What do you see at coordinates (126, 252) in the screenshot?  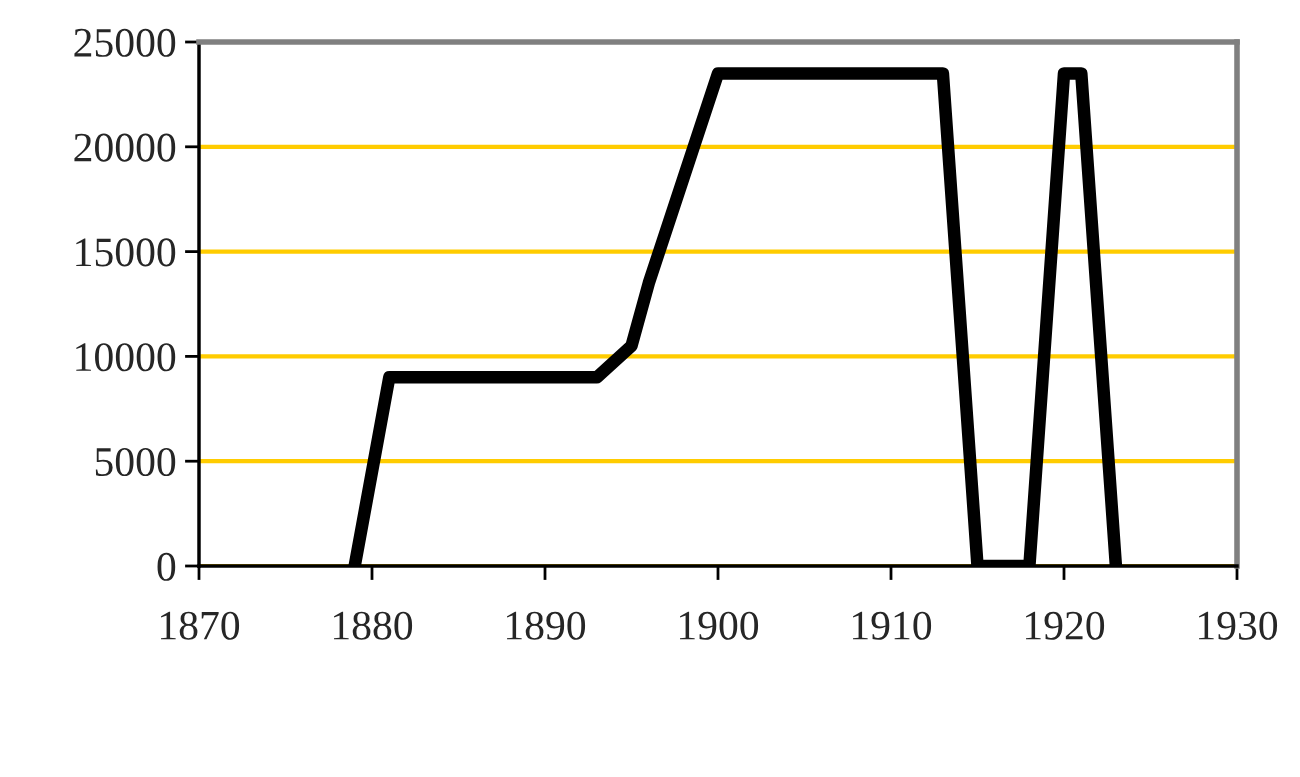 I see `y-tick-label: 15000` at bounding box center [126, 252].